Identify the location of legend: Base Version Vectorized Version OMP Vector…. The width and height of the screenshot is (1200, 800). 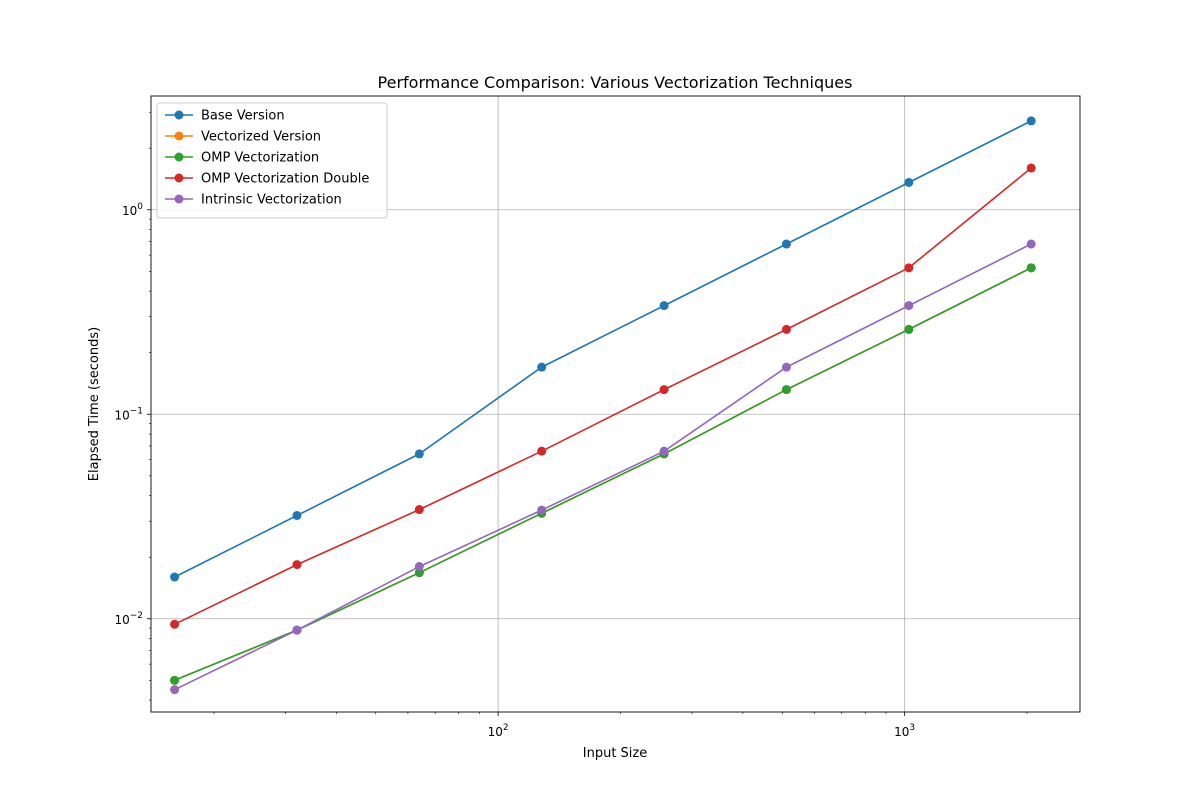
(272, 160).